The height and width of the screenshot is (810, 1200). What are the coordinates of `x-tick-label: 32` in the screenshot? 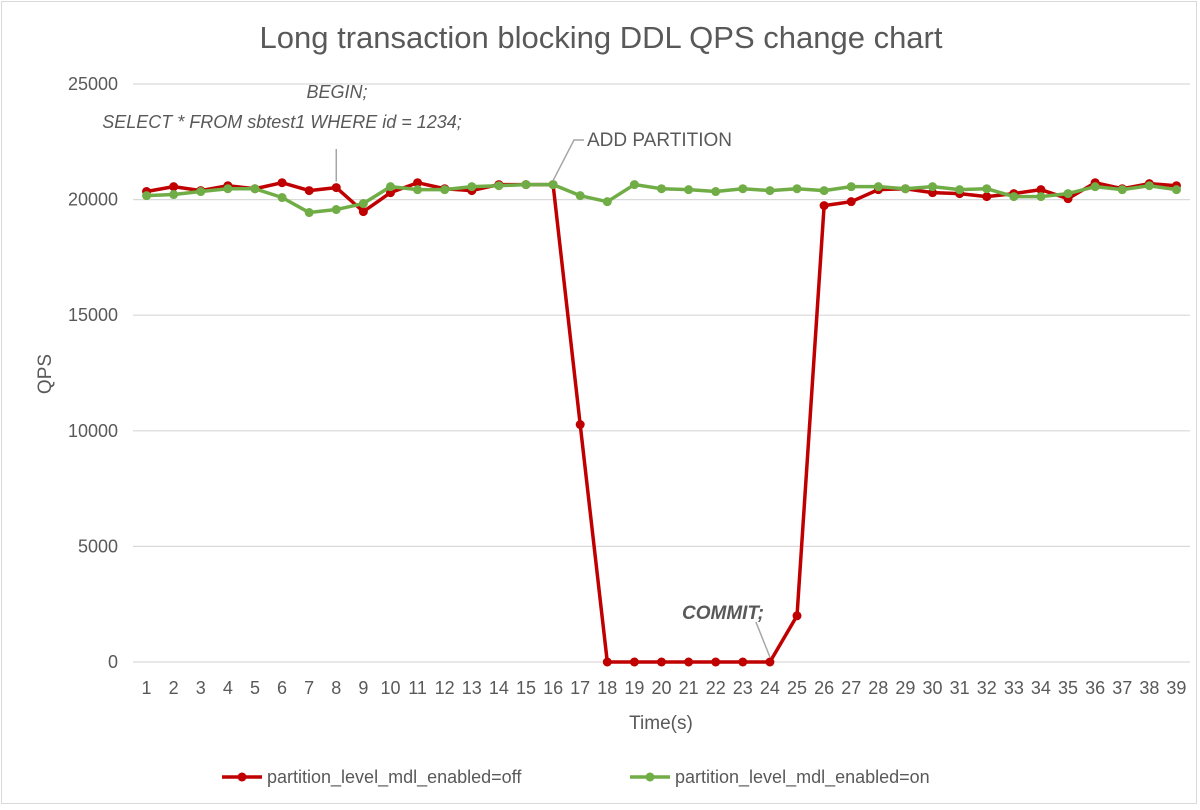 It's located at (987, 688).